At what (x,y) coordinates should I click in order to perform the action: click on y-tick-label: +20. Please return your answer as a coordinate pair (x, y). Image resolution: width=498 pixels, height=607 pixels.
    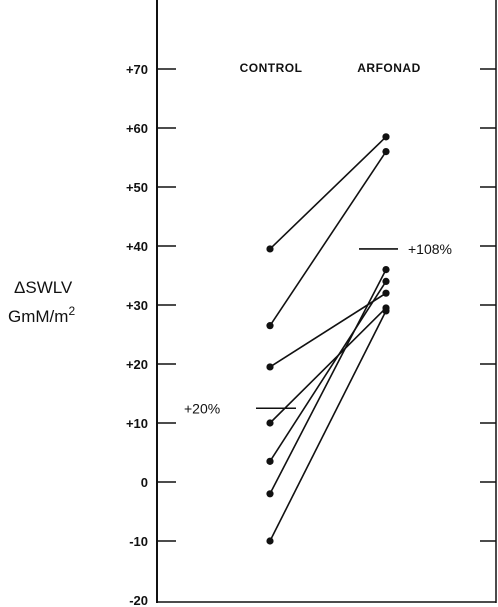
    Looking at the image, I should click on (137, 364).